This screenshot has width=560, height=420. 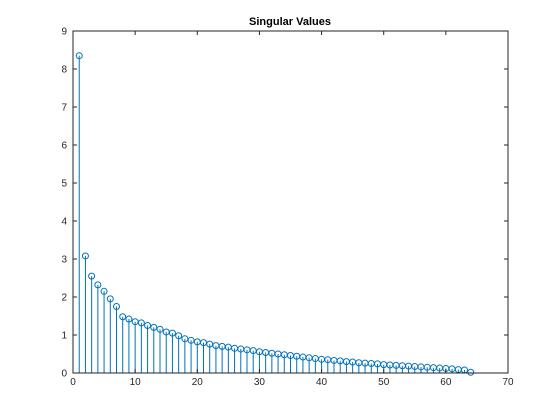 What do you see at coordinates (64, 70) in the screenshot?
I see `y-tick-label: 8` at bounding box center [64, 70].